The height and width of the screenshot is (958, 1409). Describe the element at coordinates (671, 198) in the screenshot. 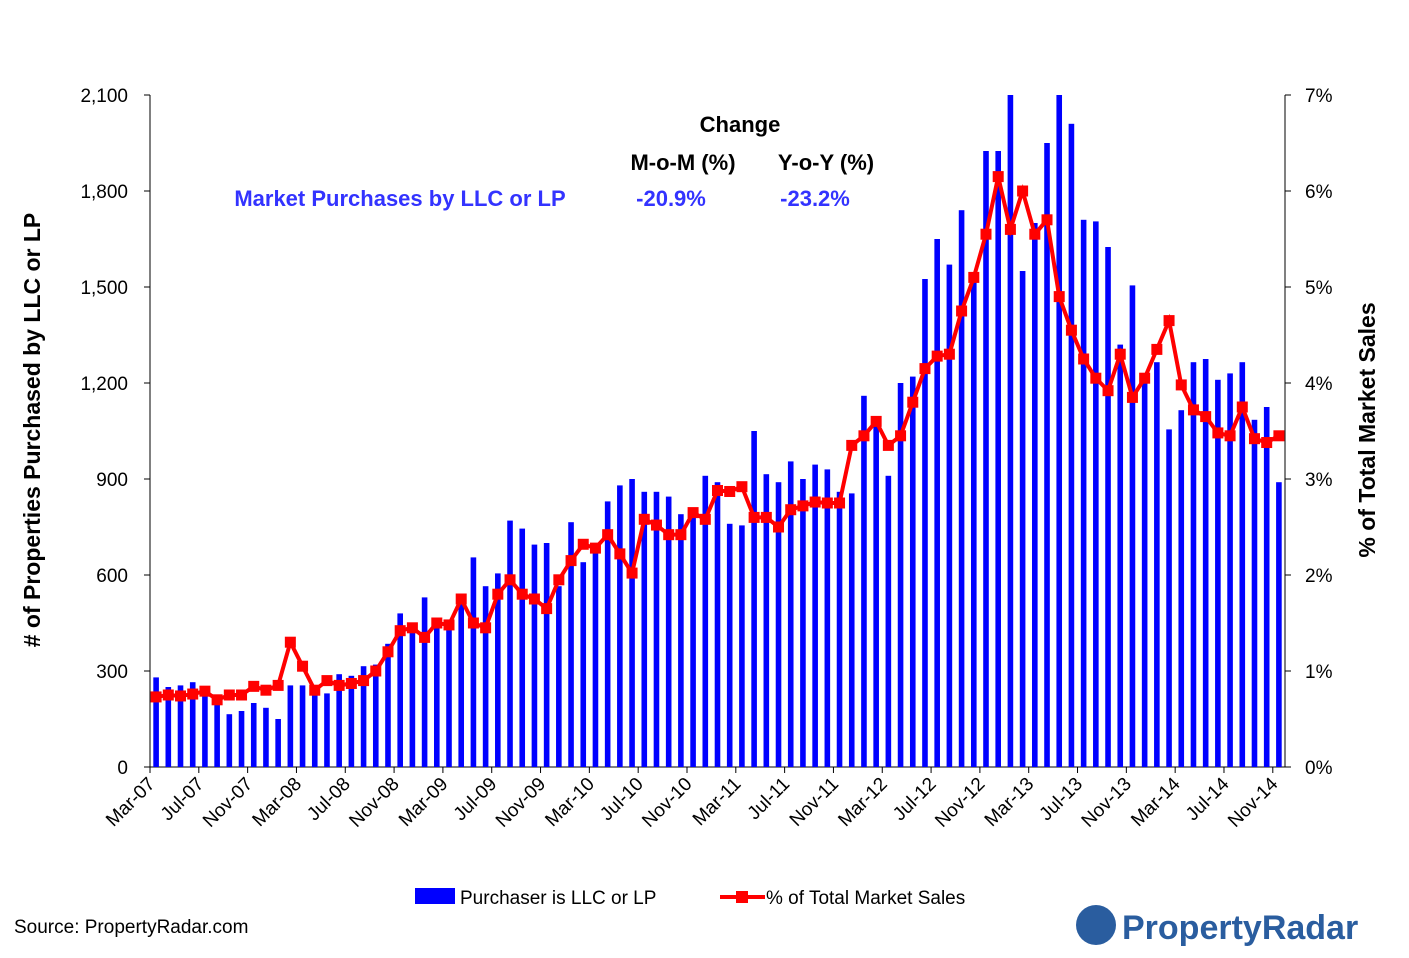

I see `annotation-value: -20.9%` at that location.